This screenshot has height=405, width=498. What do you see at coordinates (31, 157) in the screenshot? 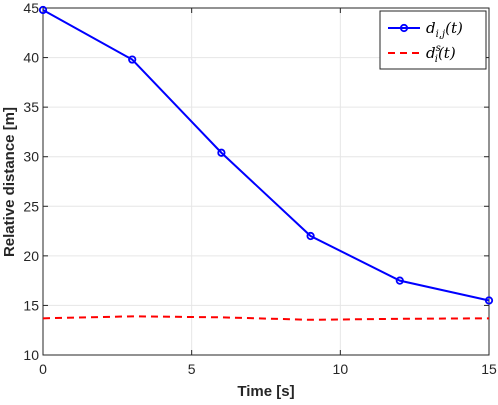
I see `y-tick-label: 30` at bounding box center [31, 157].